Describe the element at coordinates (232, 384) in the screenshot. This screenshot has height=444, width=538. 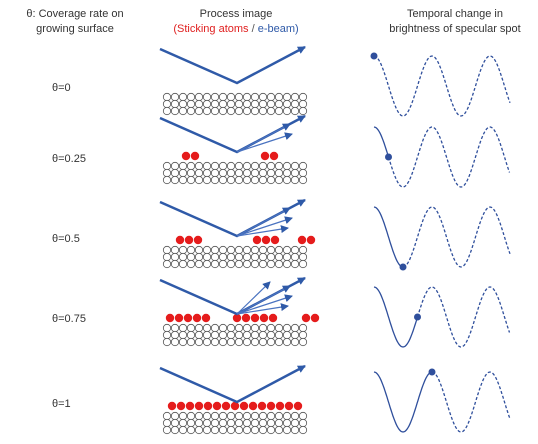
I see `e-beam` at that location.